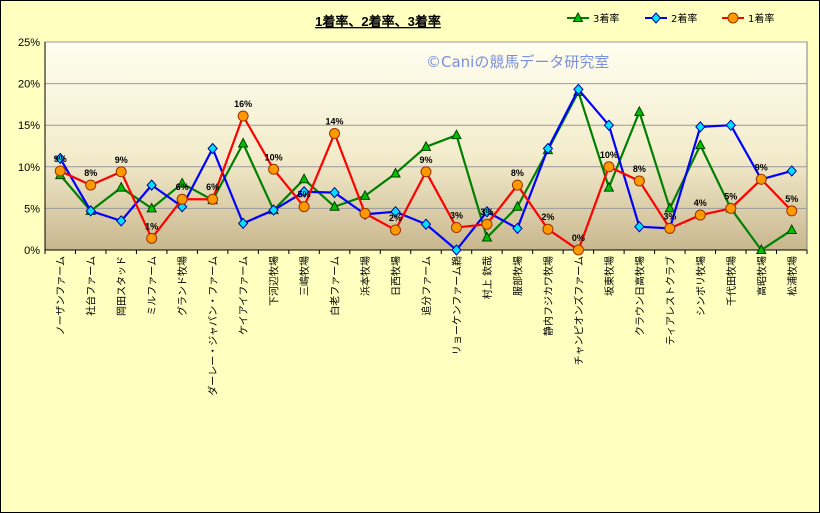 This screenshot has height=513, width=820. What do you see at coordinates (700, 203) in the screenshot?
I see `data-label: 4%` at bounding box center [700, 203].